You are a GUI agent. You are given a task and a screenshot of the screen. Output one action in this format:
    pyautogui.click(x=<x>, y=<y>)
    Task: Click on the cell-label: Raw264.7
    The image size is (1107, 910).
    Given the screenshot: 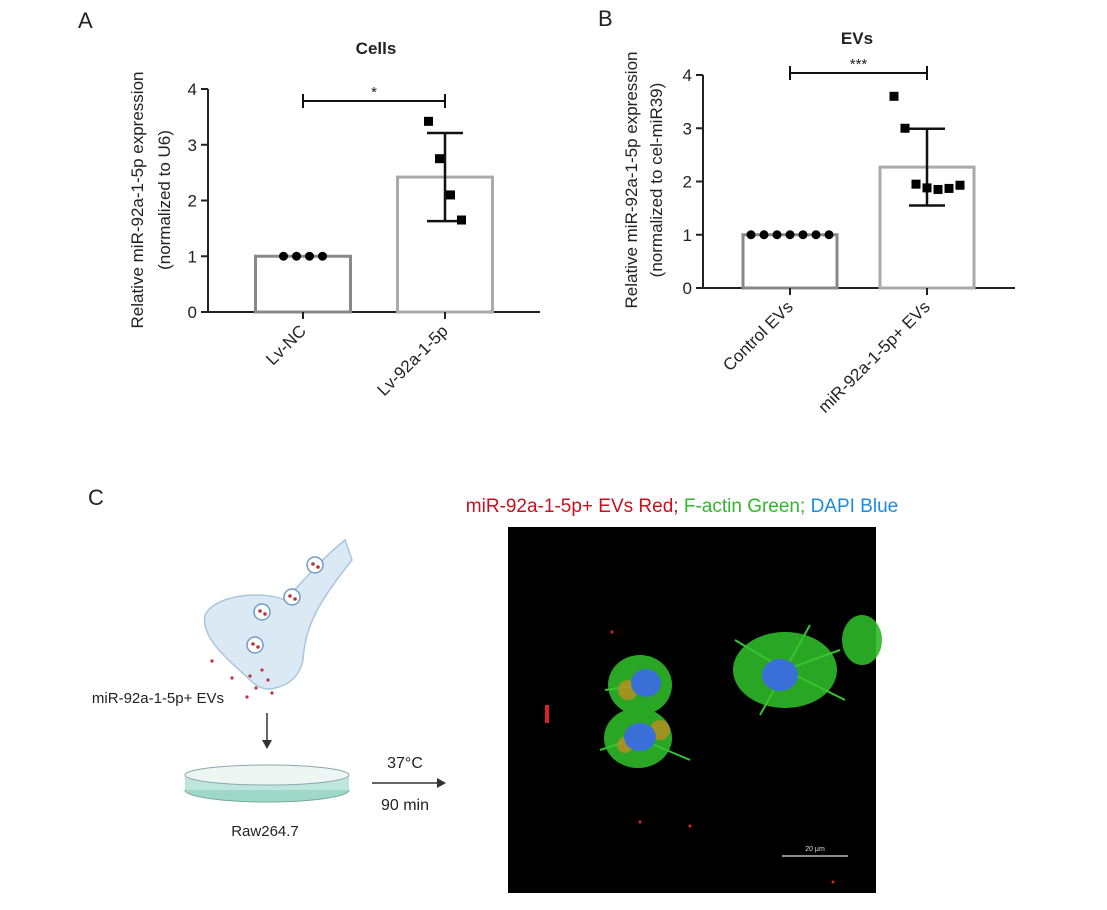 What is the action you would take?
    pyautogui.click(x=265, y=831)
    